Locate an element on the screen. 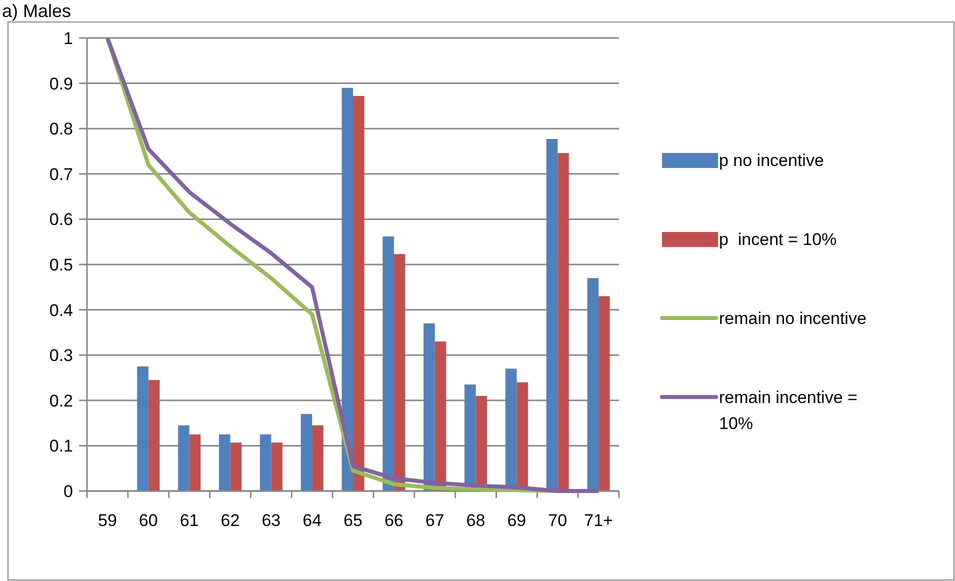 This screenshot has width=955, height=581. legend-label: p incent = 10% is located at coordinates (778, 239).